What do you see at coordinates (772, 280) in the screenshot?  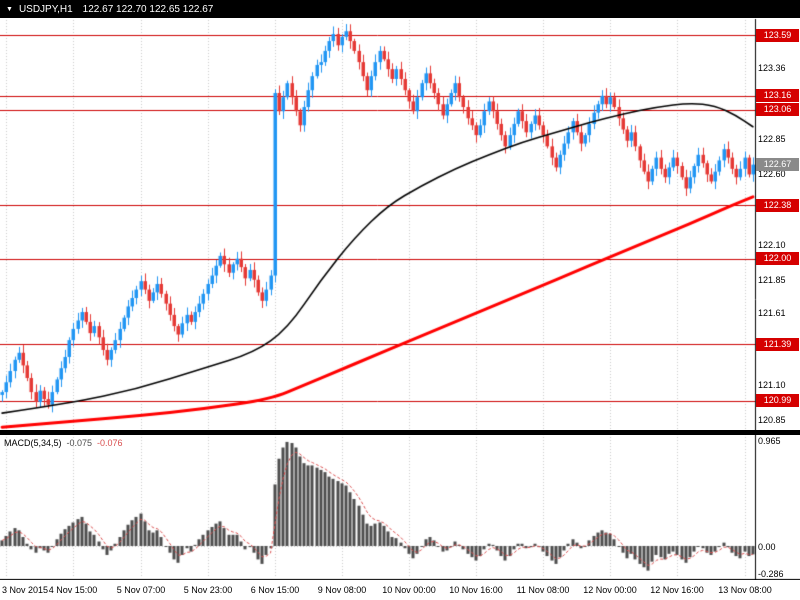 I see `price-axis-label: 121.85` at bounding box center [772, 280].